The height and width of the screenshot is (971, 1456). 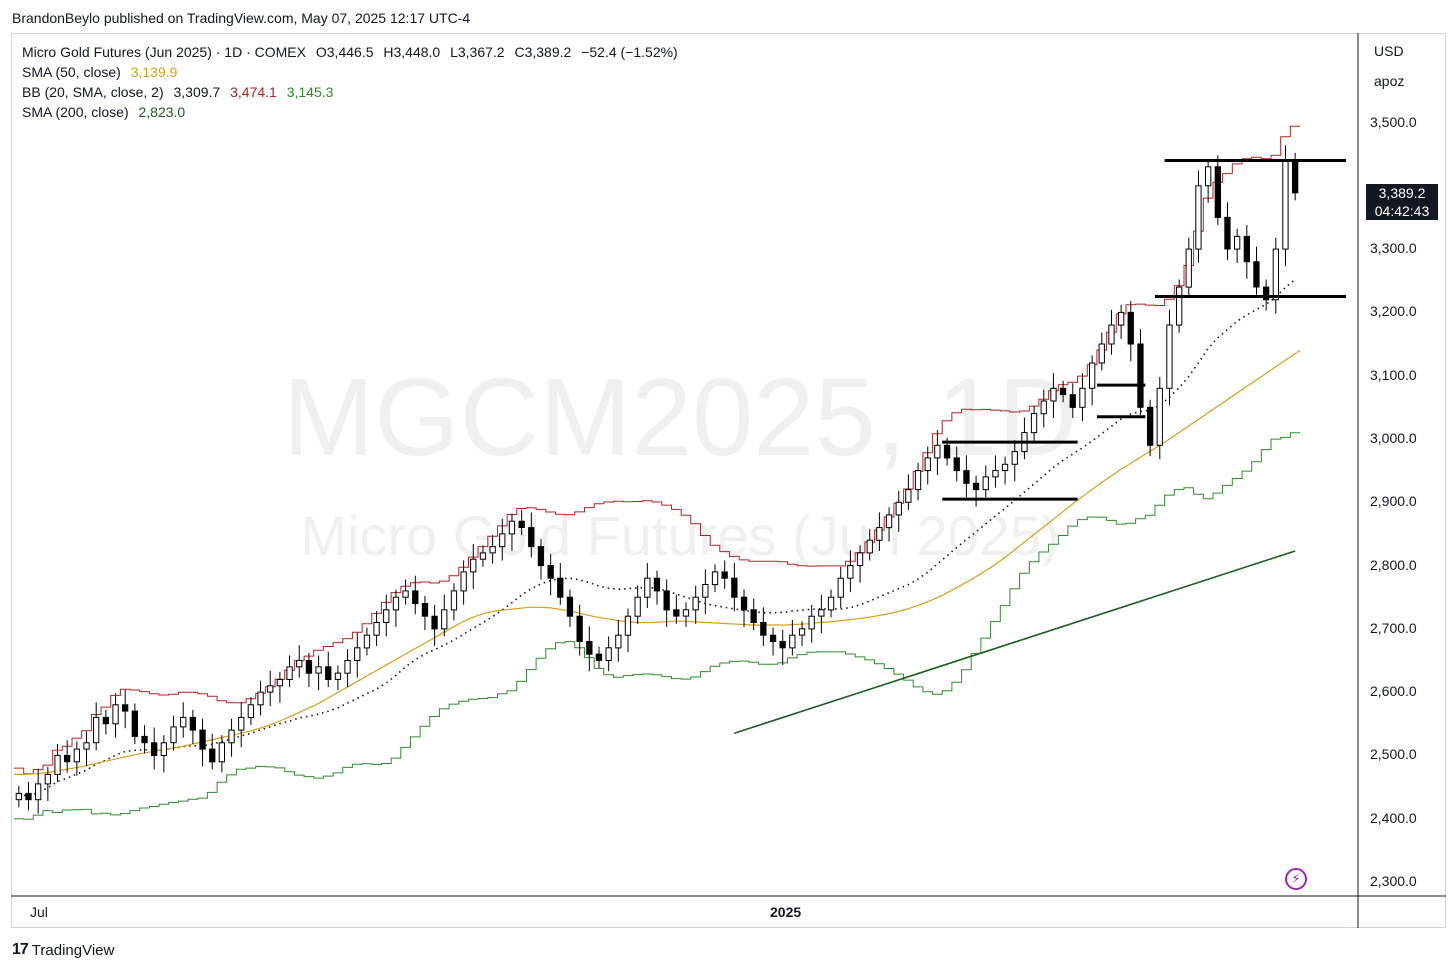 I want to click on bar-countdown: 04:42:43, so click(x=1402, y=211).